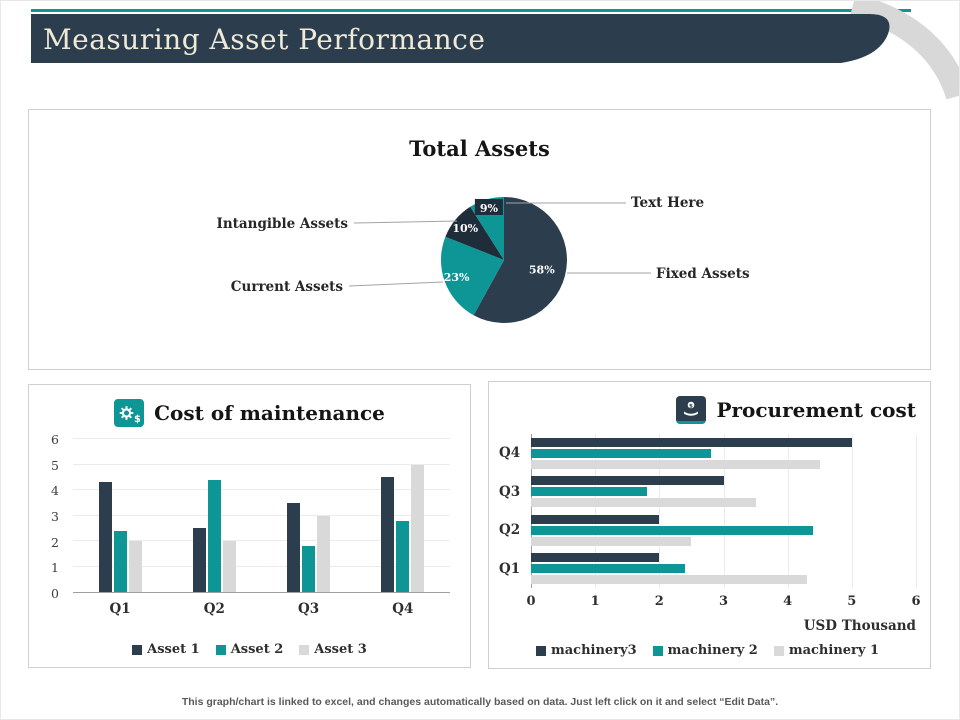 This screenshot has height=720, width=960. What do you see at coordinates (257, 649) in the screenshot?
I see `legend-label: Asset 2` at bounding box center [257, 649].